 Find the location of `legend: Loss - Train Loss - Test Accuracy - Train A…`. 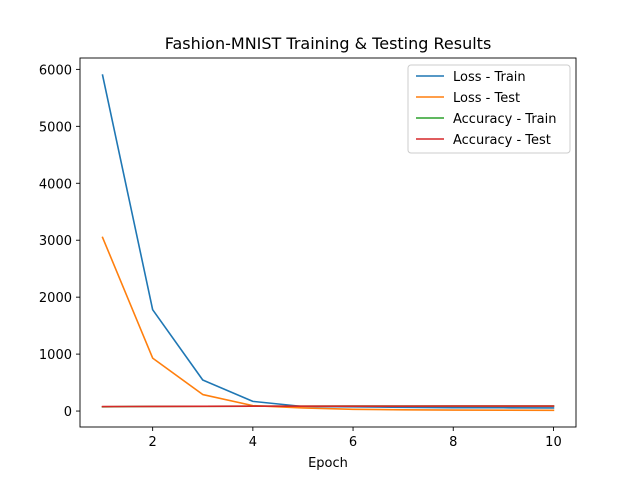

legend: Loss - Train Loss - Test Accuracy - Train A… is located at coordinates (489, 109).